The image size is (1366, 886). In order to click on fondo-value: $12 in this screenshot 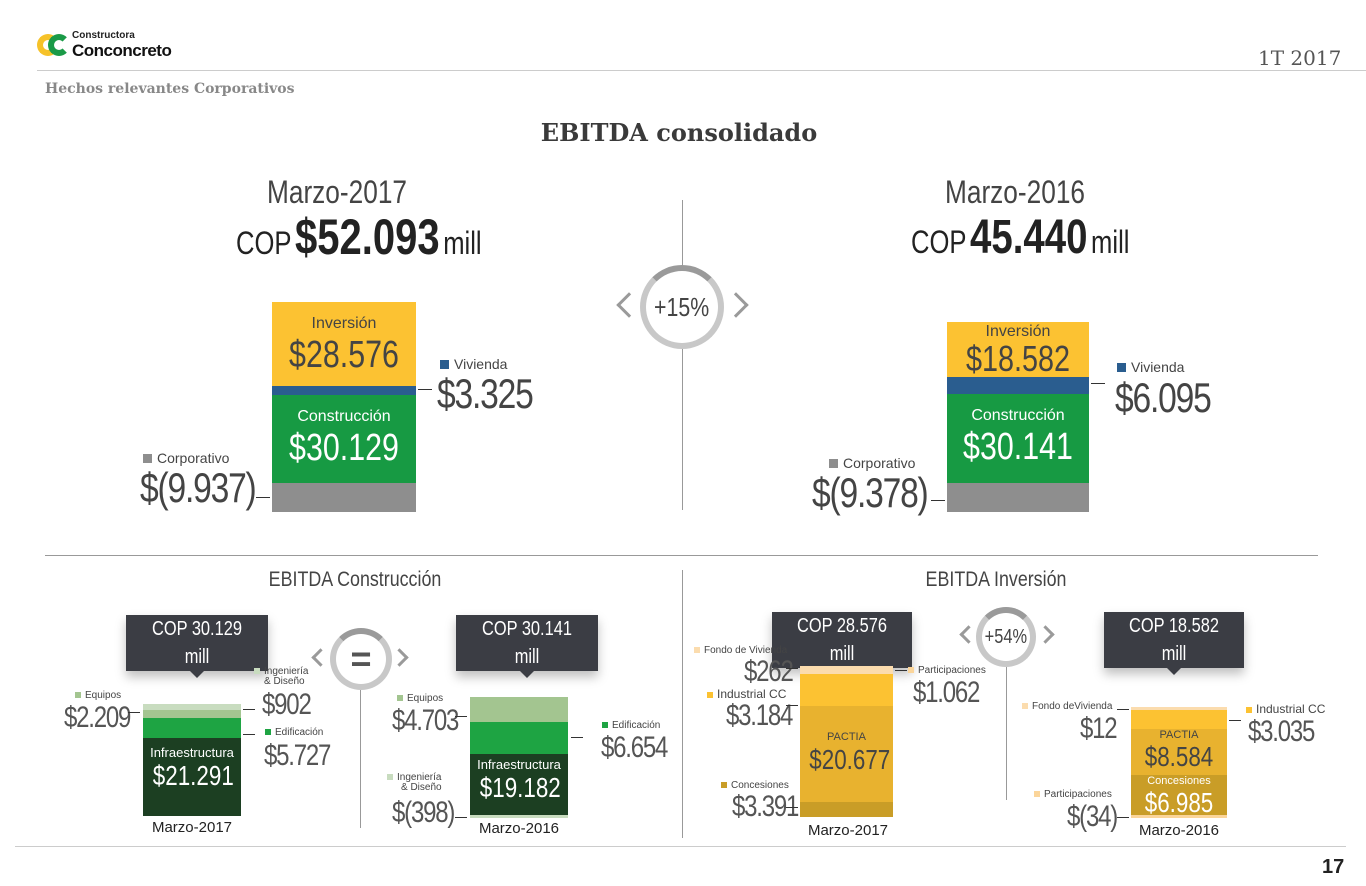, I will do `click(1099, 728)`.